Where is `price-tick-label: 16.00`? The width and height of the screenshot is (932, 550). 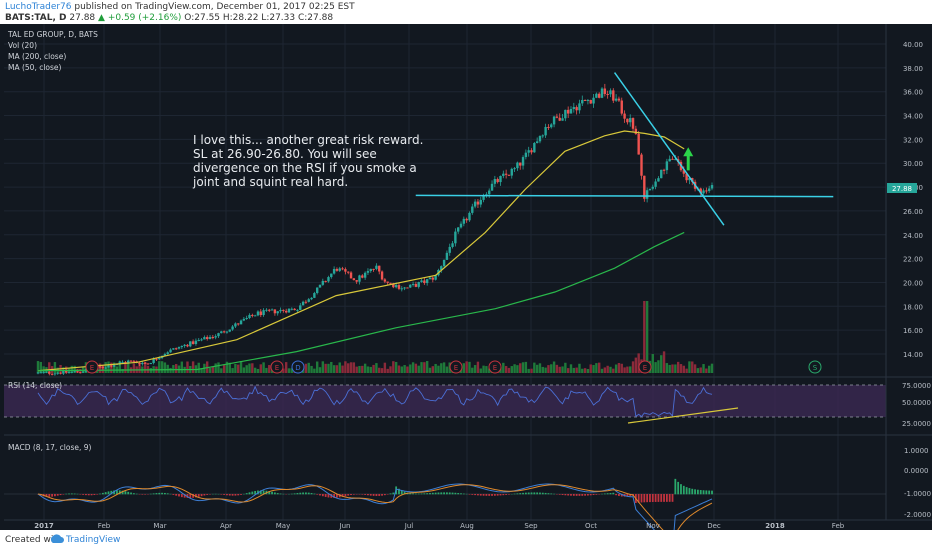
price-tick-label: 16.00 is located at coordinates (913, 331).